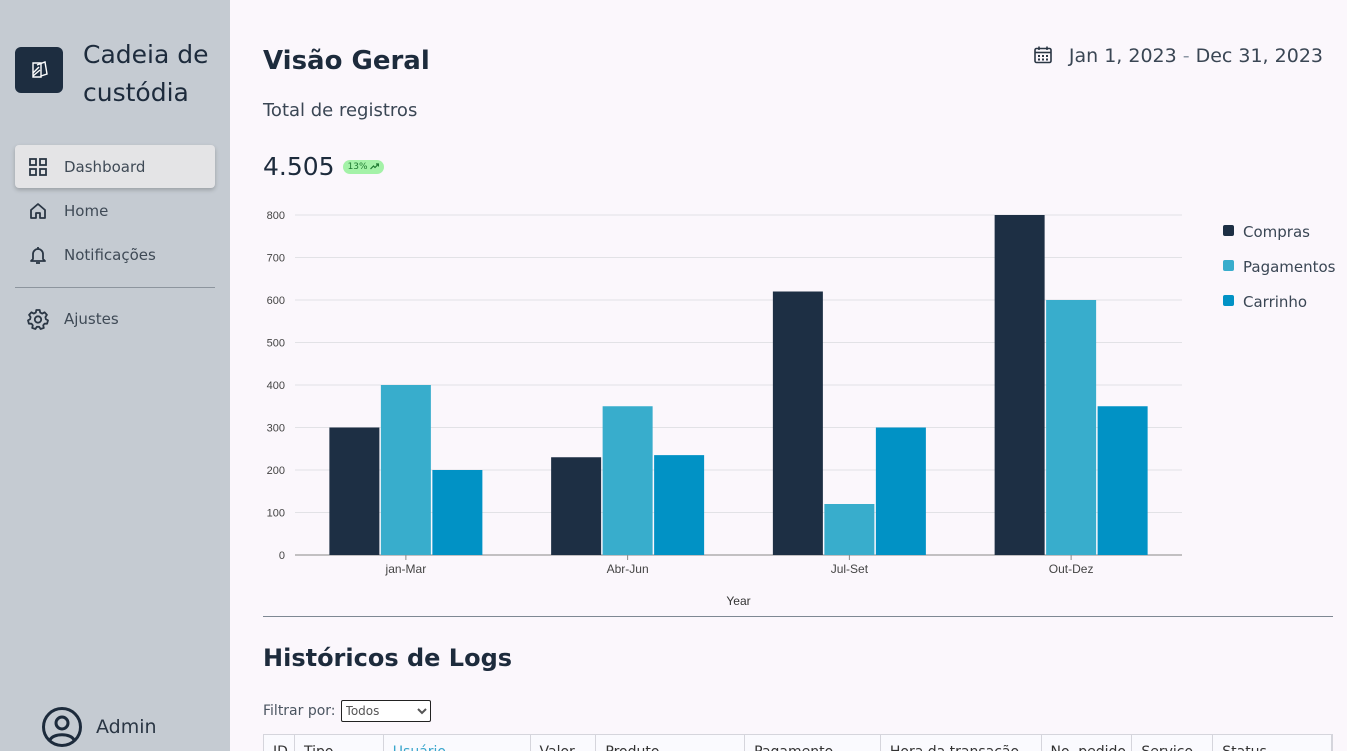  I want to click on legend-item: Pagamentos, so click(1279, 266).